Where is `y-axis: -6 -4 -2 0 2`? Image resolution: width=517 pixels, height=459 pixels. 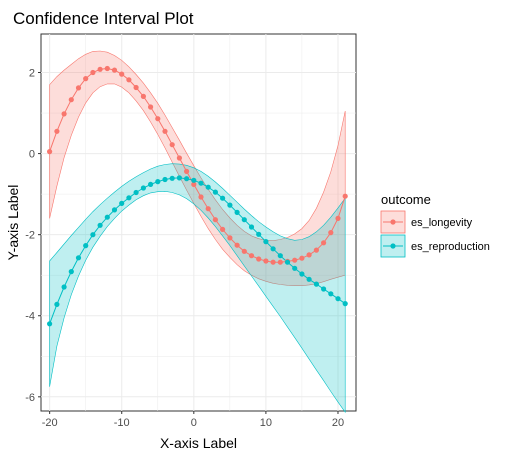 y-axis: -6 -4 -2 0 2 is located at coordinates (33, 236).